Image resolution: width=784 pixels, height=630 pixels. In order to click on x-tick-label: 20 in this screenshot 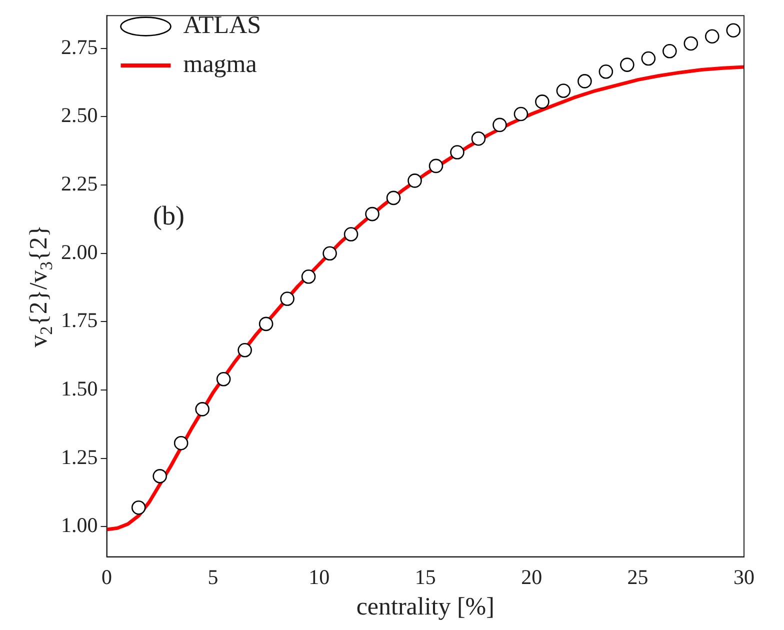, I will do `click(531, 576)`.